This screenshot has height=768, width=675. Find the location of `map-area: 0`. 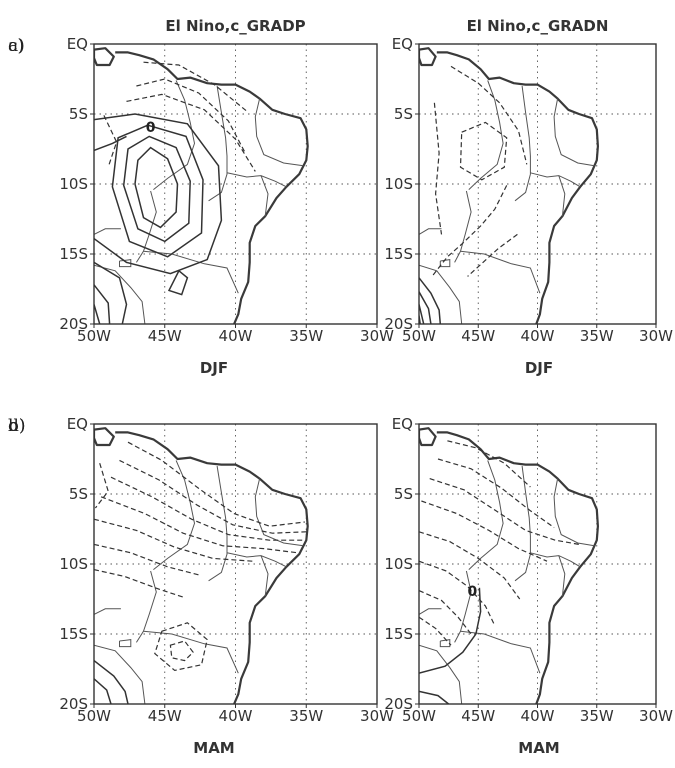

map-area: 0 is located at coordinates (537, 564).